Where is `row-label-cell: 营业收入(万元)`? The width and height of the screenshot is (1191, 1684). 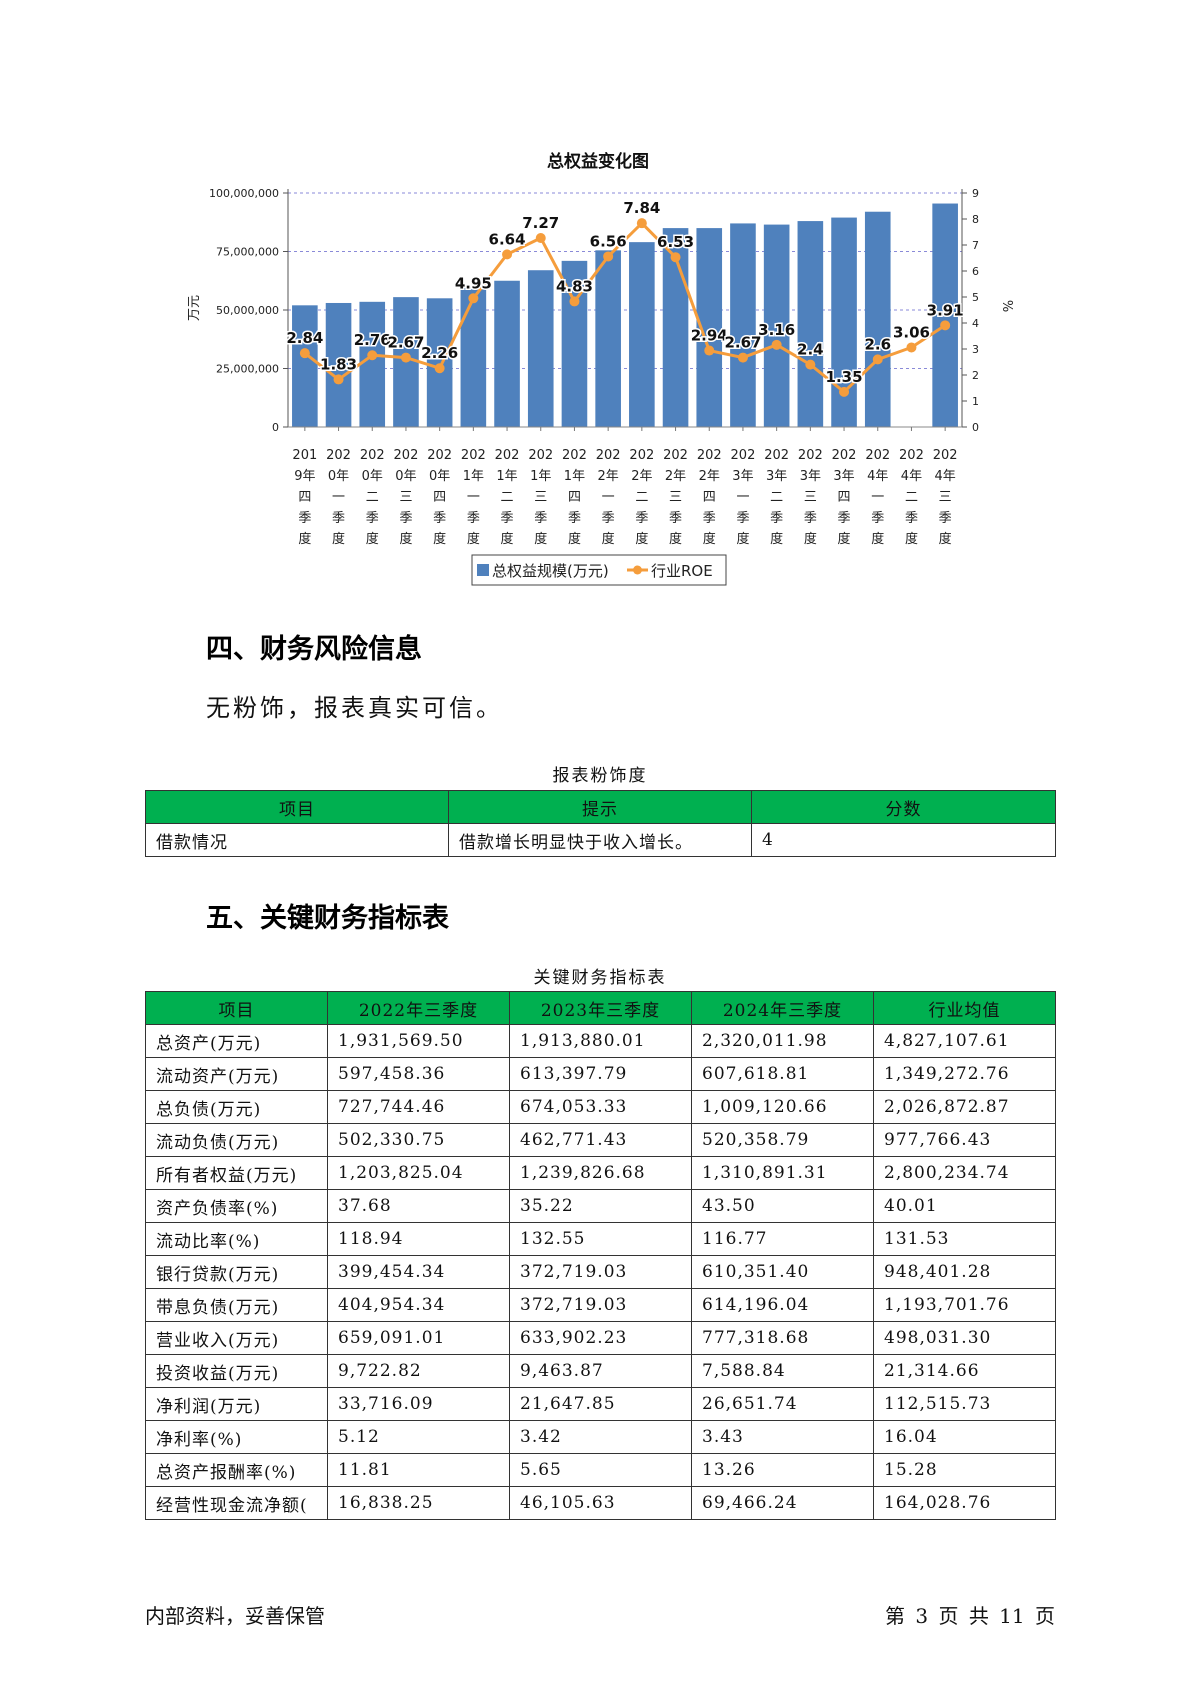
row-label-cell: 营业收入(万元) is located at coordinates (236, 1338).